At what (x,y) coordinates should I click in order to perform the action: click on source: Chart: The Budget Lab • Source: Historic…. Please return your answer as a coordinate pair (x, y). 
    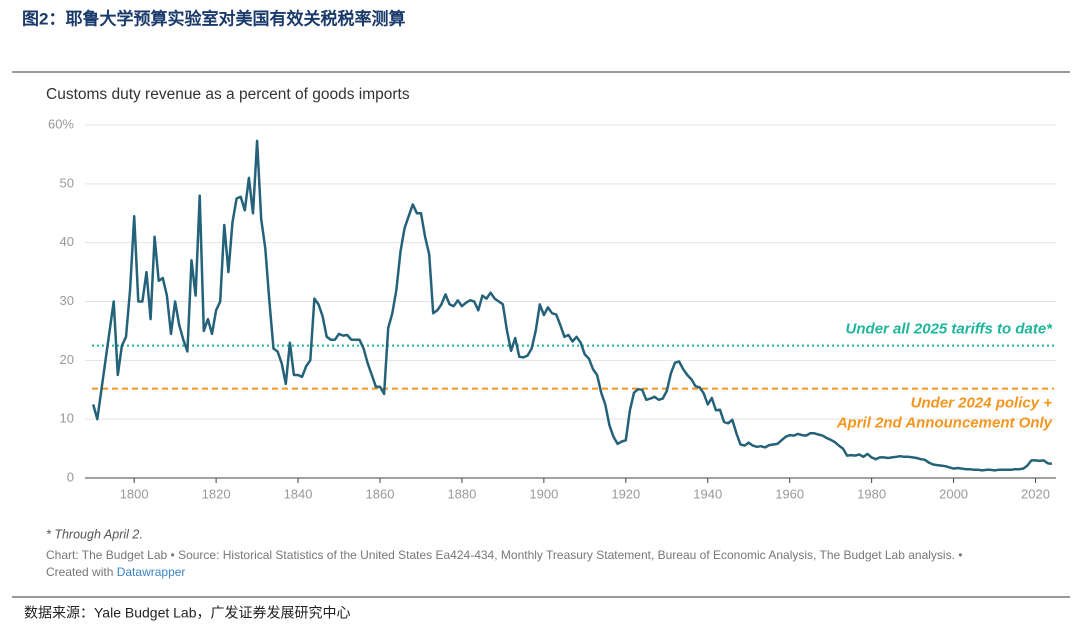
    Looking at the image, I should click on (504, 555).